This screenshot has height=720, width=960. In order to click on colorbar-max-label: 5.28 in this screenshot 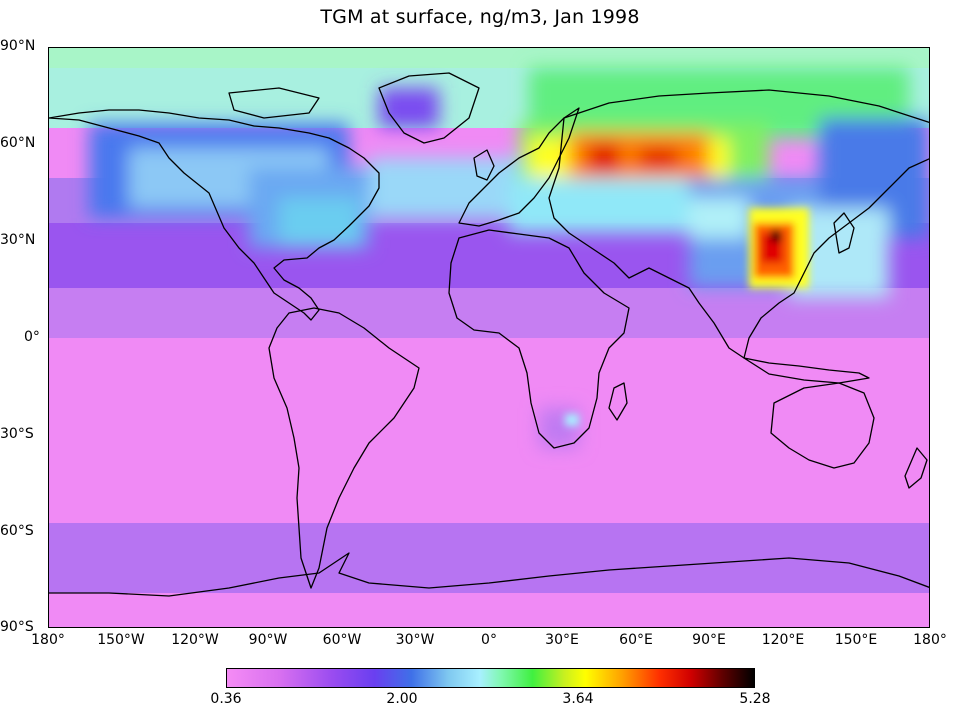, I will do `click(755, 699)`.